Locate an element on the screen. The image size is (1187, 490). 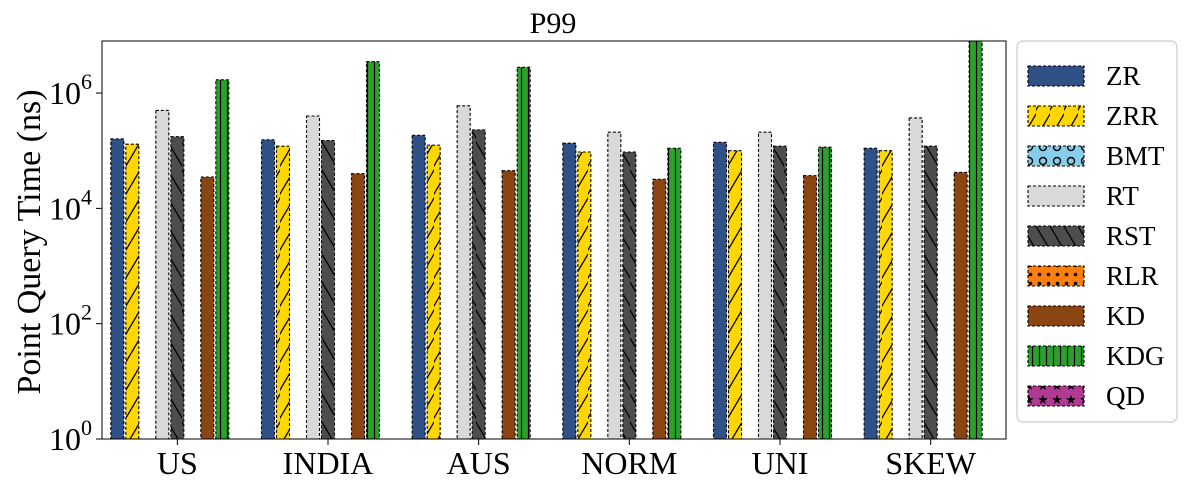
x-tick-label: INDIA is located at coordinates (328, 463).